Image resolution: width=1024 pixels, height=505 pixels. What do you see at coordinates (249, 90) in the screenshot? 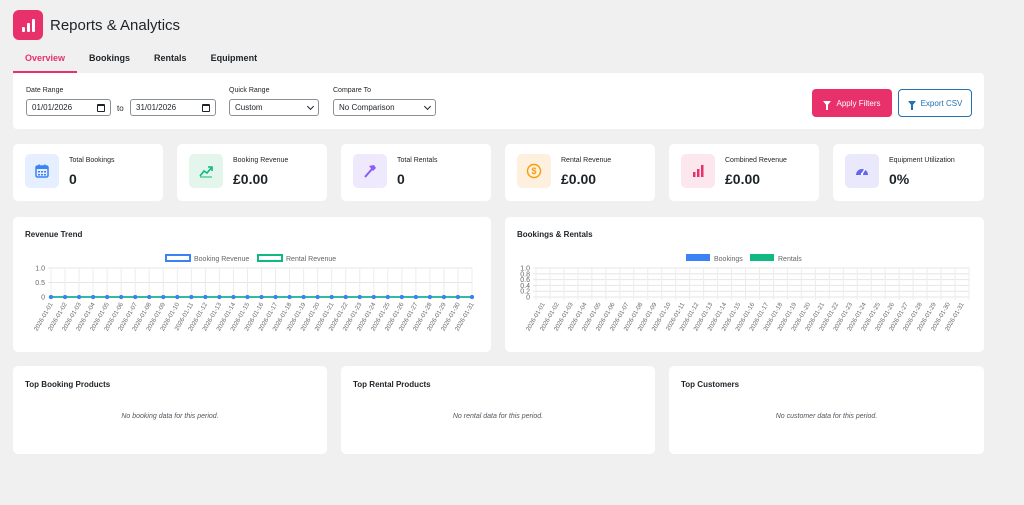
I see `quick-range-label: Quick Range` at bounding box center [249, 90].